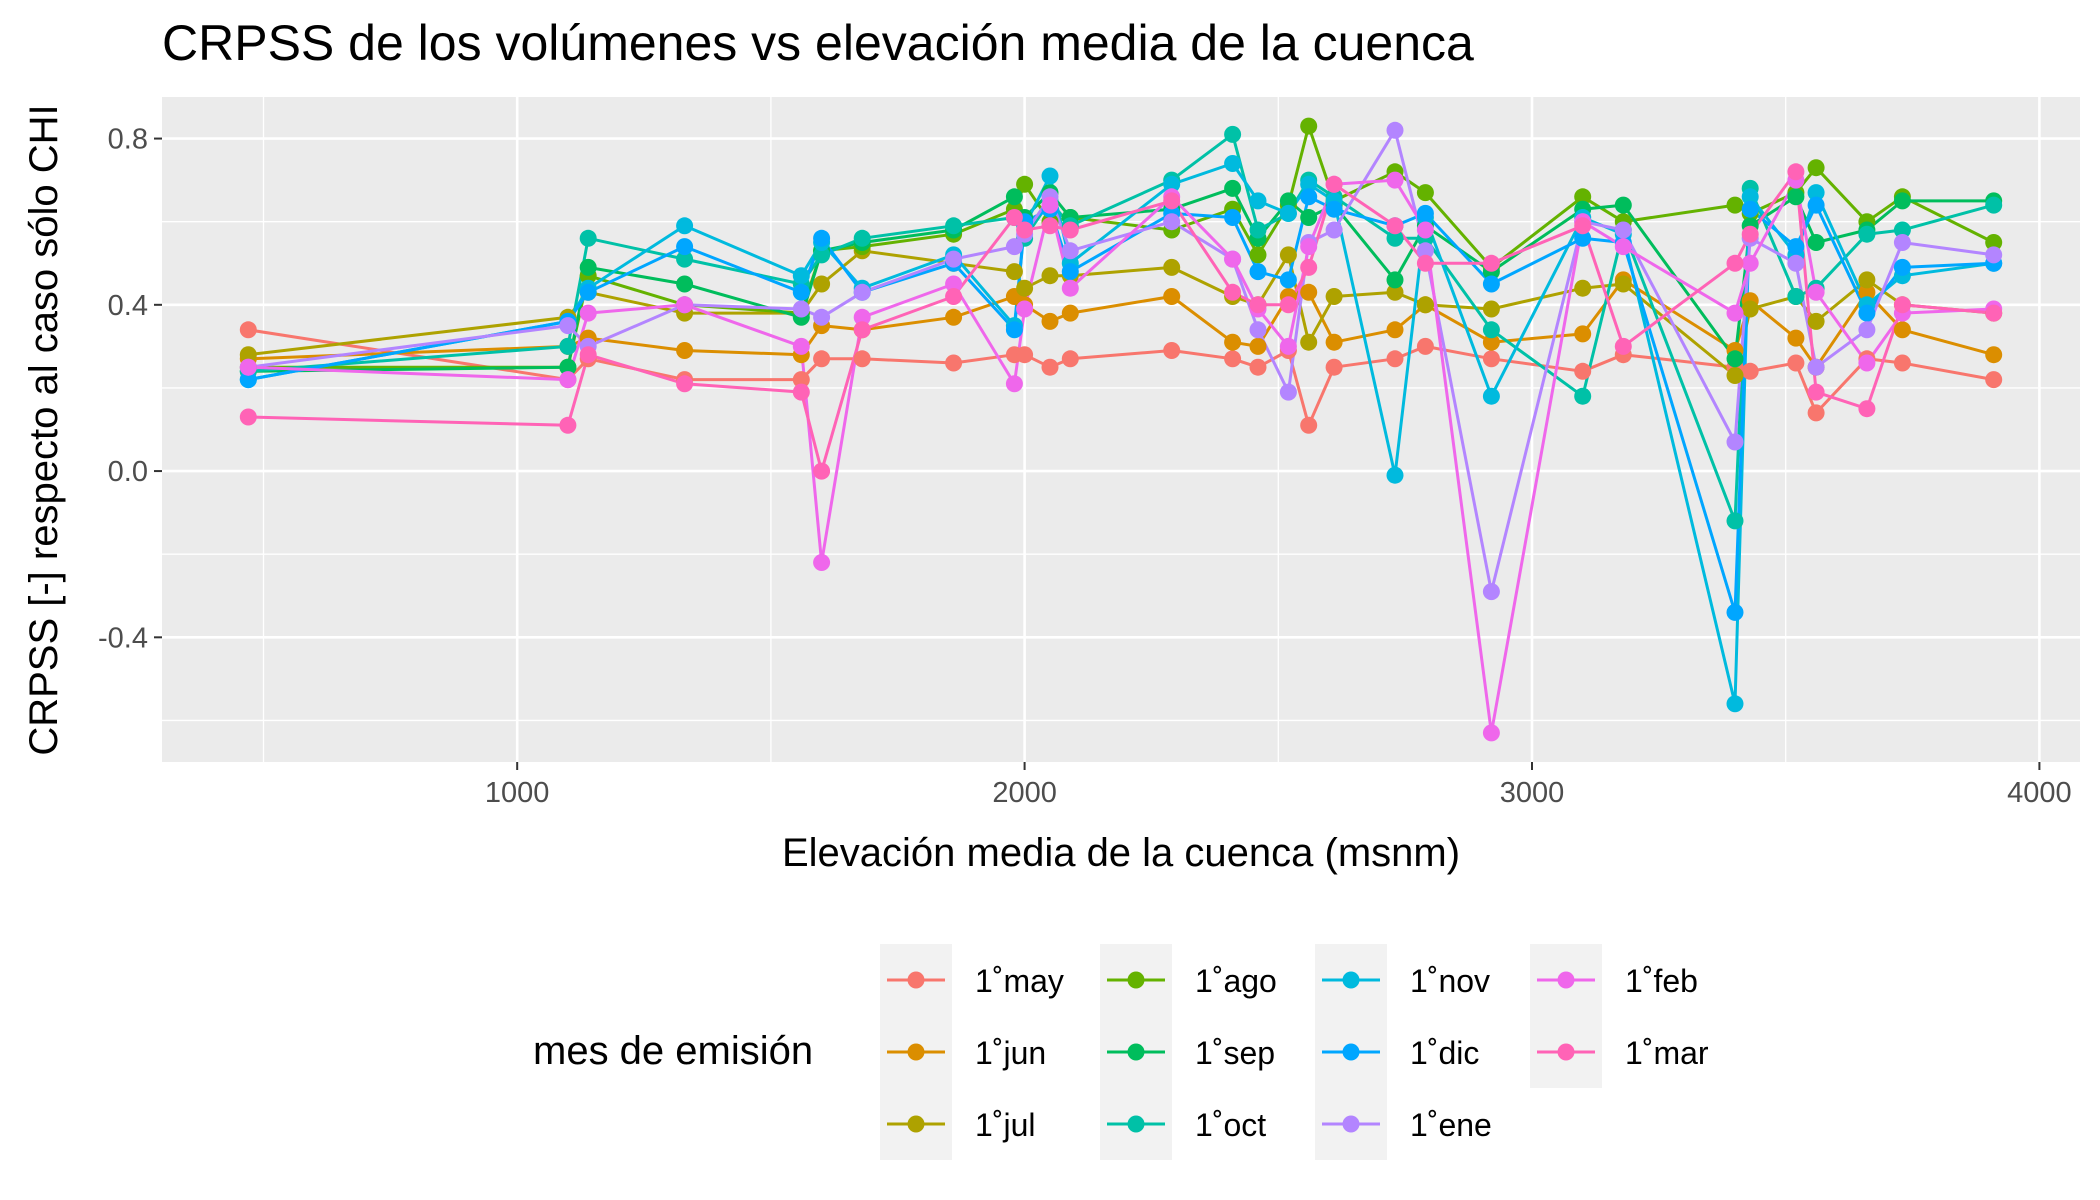 The width and height of the screenshot is (2100, 1200). I want to click on x-axis: 1000 2000 3000 4000, so click(1278, 785).